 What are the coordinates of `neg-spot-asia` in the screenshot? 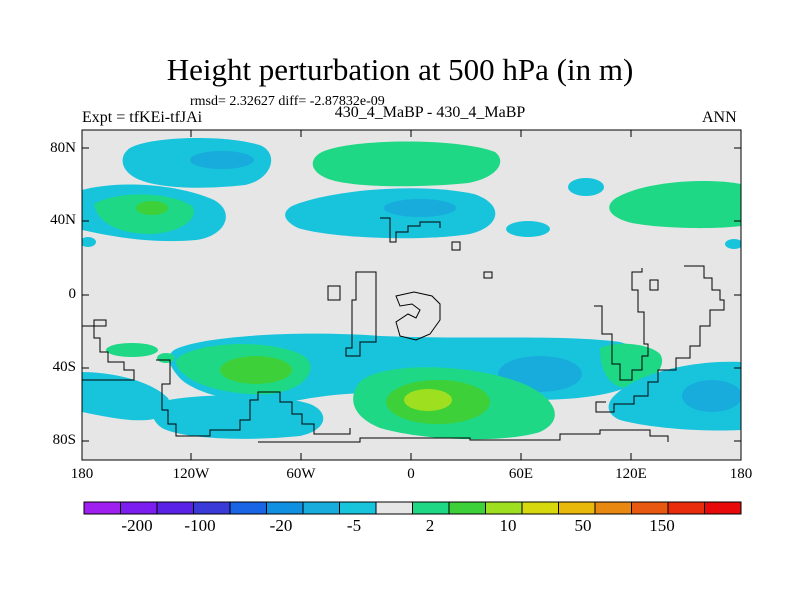 It's located at (528, 229).